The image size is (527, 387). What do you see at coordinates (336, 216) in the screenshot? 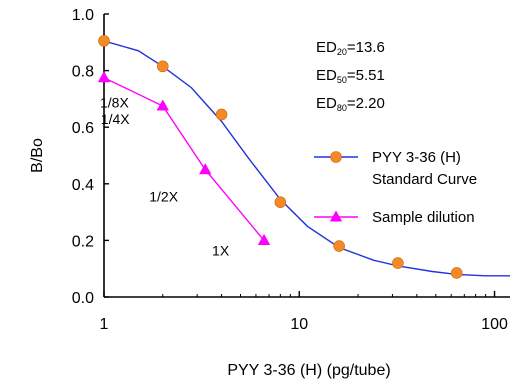
I see `legend-sample-marker` at bounding box center [336, 216].